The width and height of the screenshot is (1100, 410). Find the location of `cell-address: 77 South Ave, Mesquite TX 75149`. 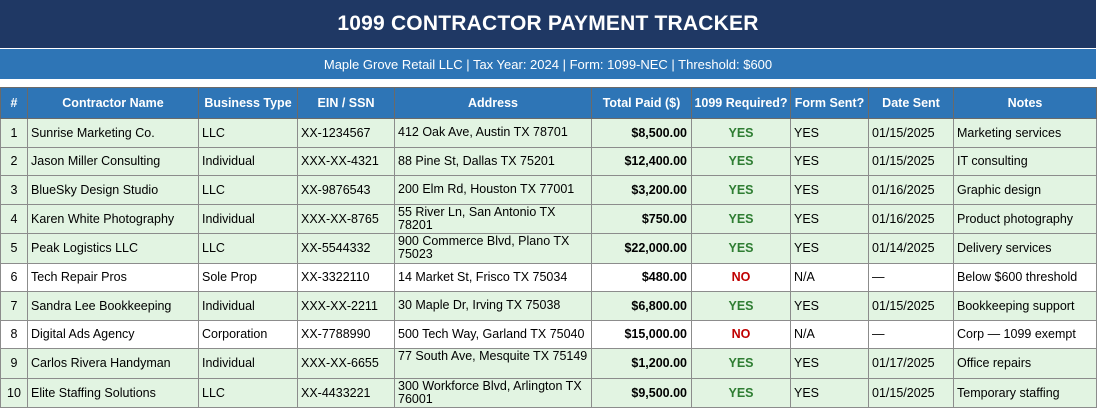

cell-address: 77 South Ave, Mesquite TX 75149 is located at coordinates (493, 363).